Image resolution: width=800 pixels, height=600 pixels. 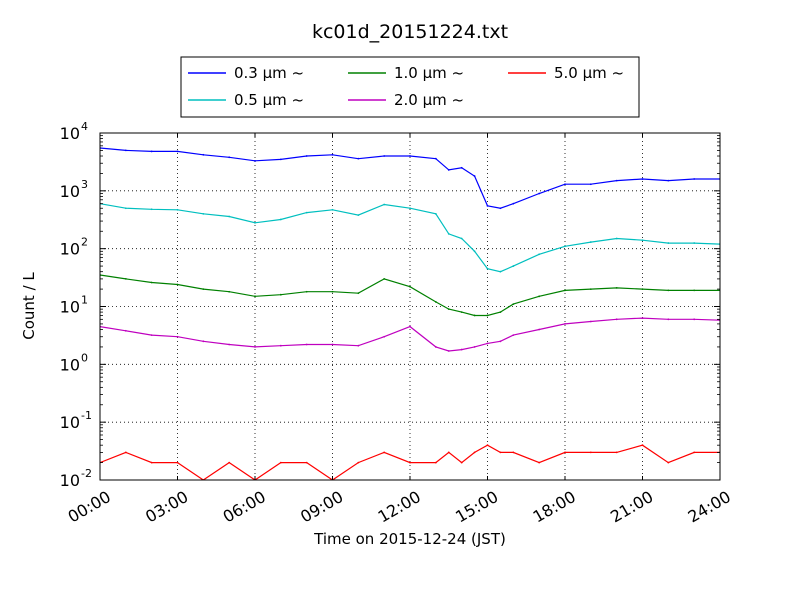 What do you see at coordinates (589, 73) in the screenshot?
I see `legend-label: 5.0 µm ~` at bounding box center [589, 73].